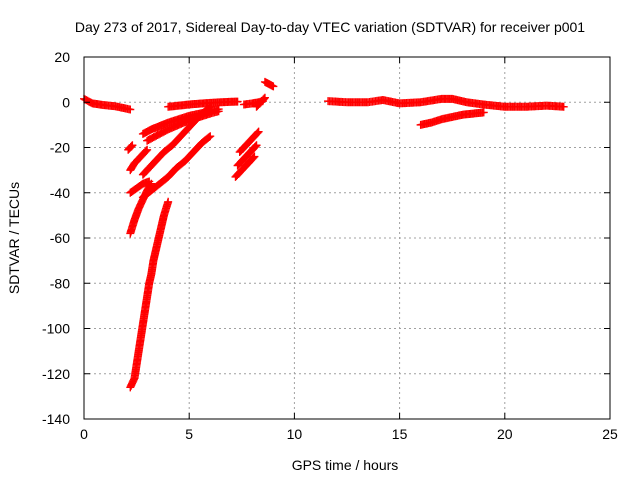 The height and width of the screenshot is (480, 640). I want to click on x-tick-label: 15, so click(400, 434).